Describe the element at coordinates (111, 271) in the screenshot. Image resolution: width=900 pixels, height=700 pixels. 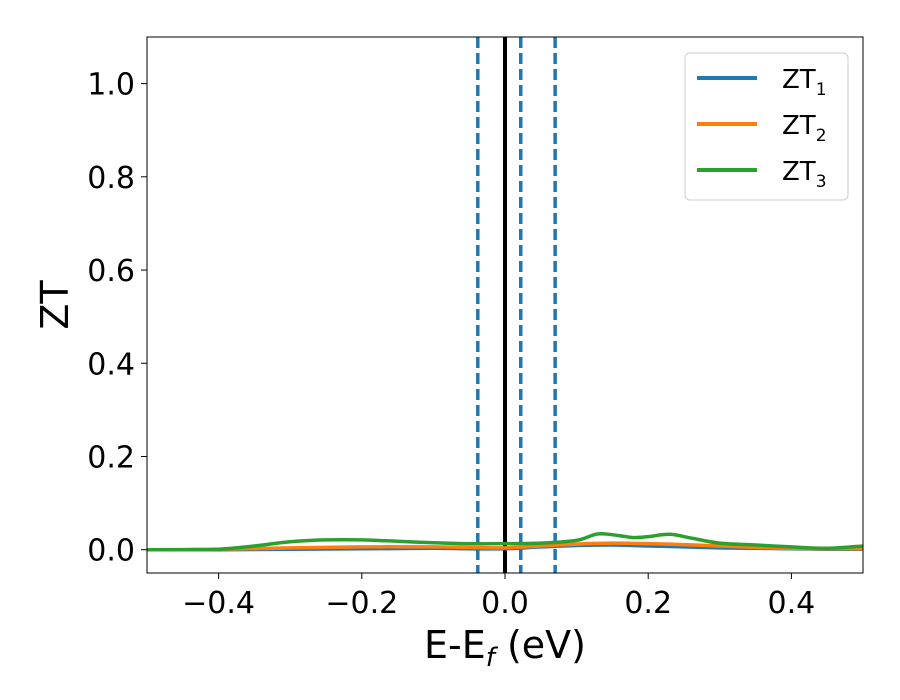
I see `y-tick-label: 0.6` at that location.